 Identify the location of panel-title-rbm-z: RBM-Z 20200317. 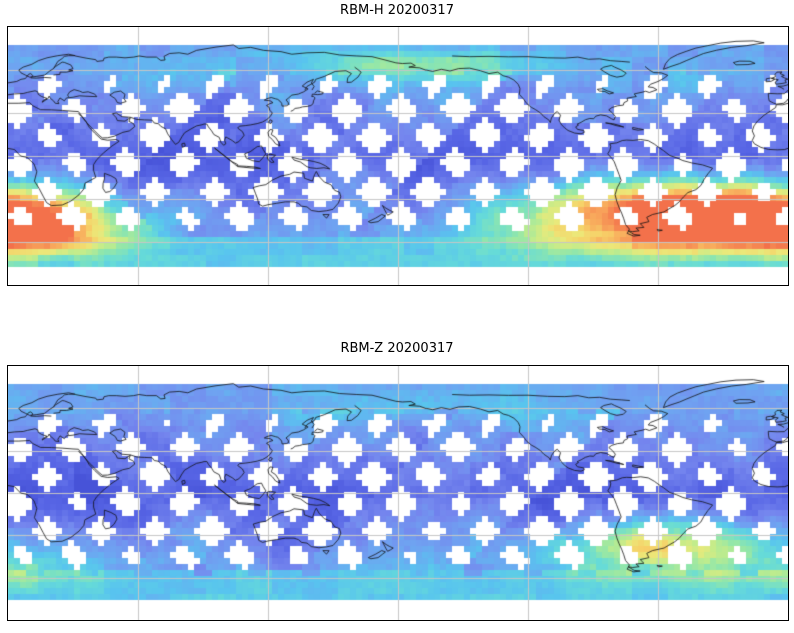
(397, 348).